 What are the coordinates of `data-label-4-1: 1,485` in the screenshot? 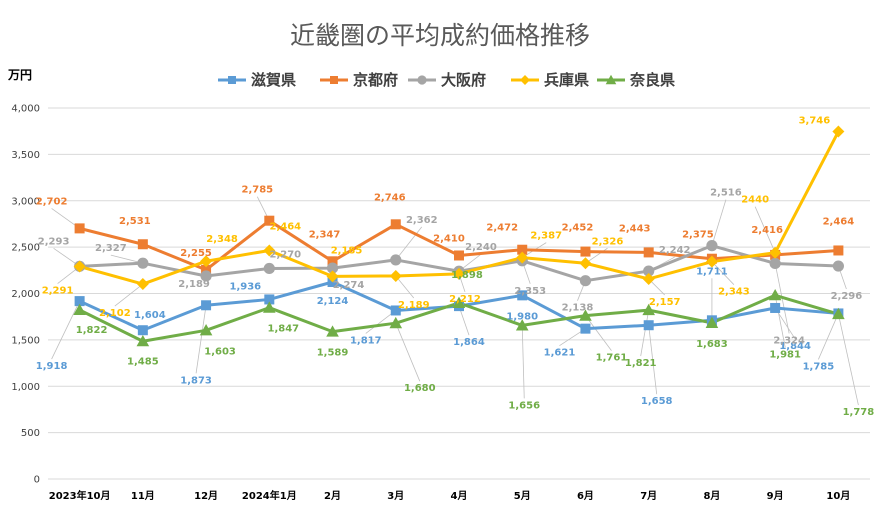 It's located at (143, 361).